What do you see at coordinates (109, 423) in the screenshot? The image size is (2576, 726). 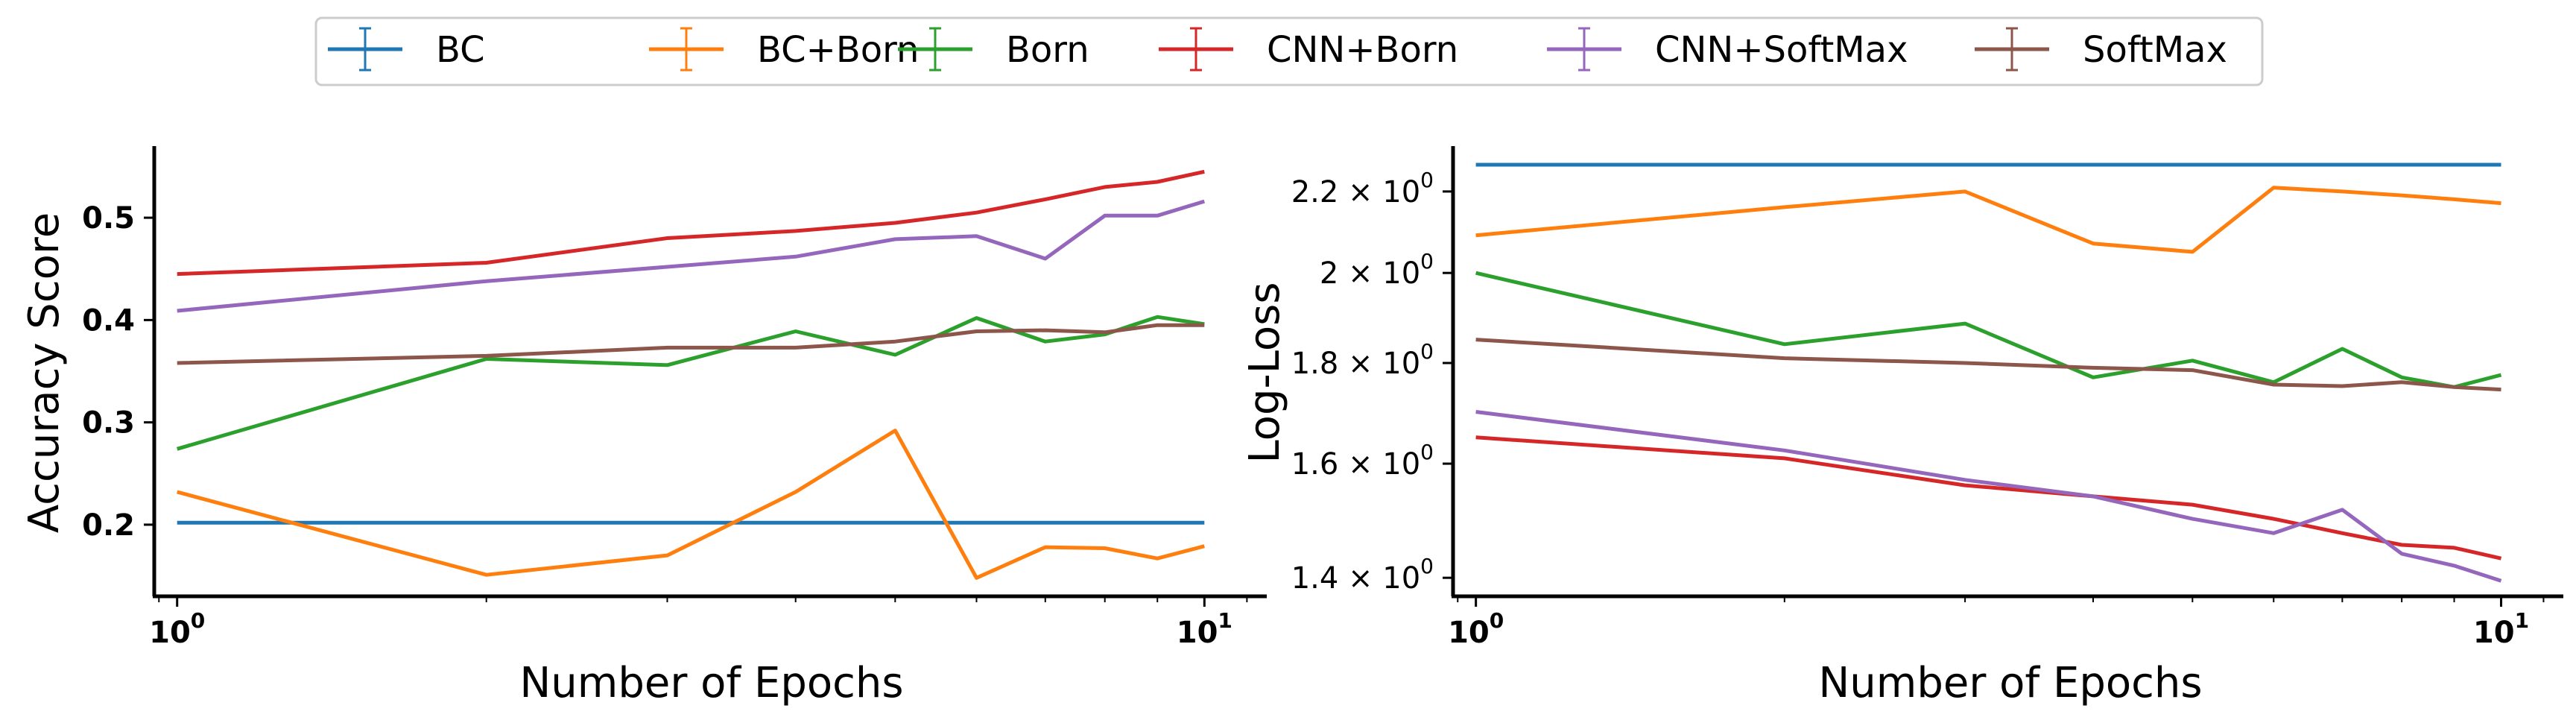 I see `accuracy-y-tick-label: 0.3` at bounding box center [109, 423].